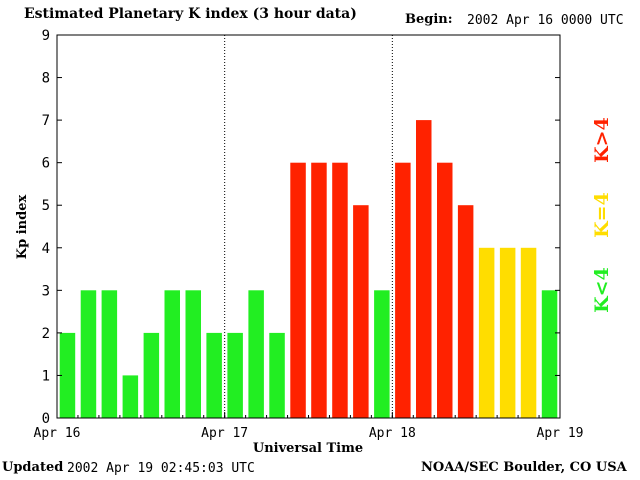 The width and height of the screenshot is (640, 480). What do you see at coordinates (46, 419) in the screenshot?
I see `y-tick-label: 0` at bounding box center [46, 419].